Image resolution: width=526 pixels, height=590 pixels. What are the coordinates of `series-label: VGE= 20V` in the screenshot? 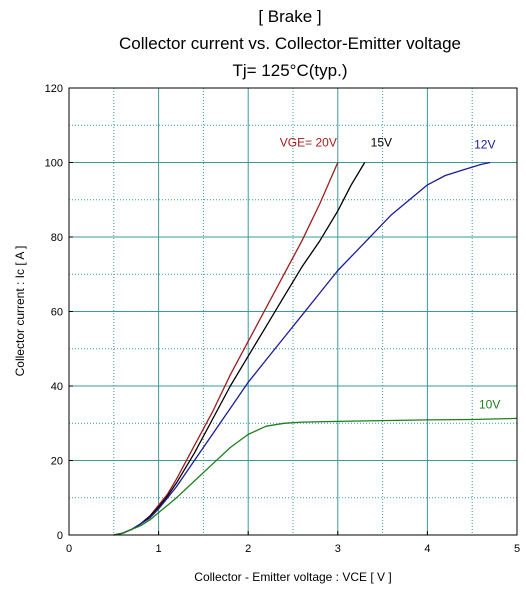 It's located at (308, 143).